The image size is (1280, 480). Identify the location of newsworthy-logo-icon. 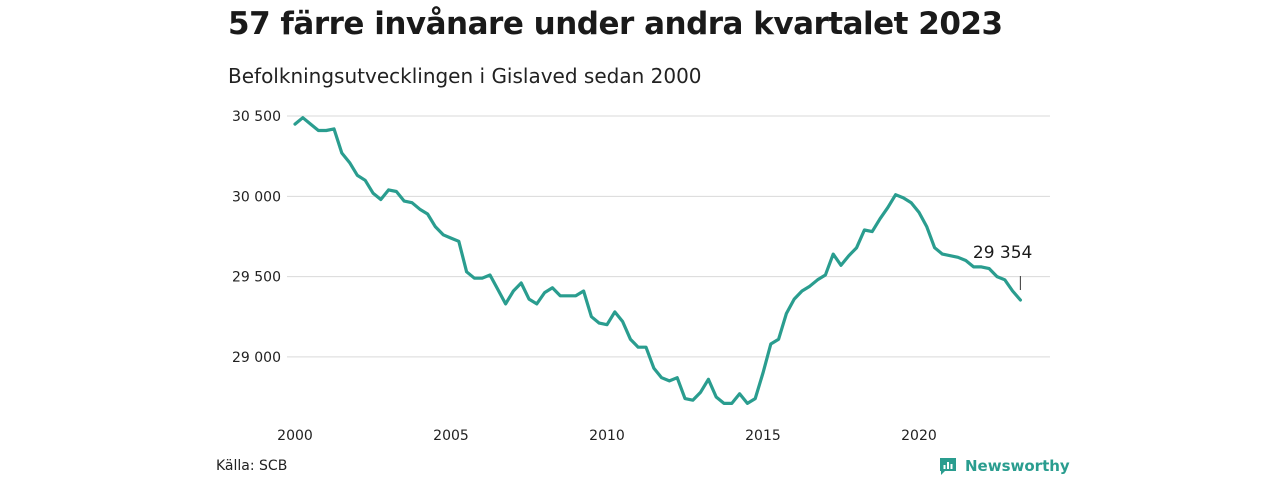
(948, 466).